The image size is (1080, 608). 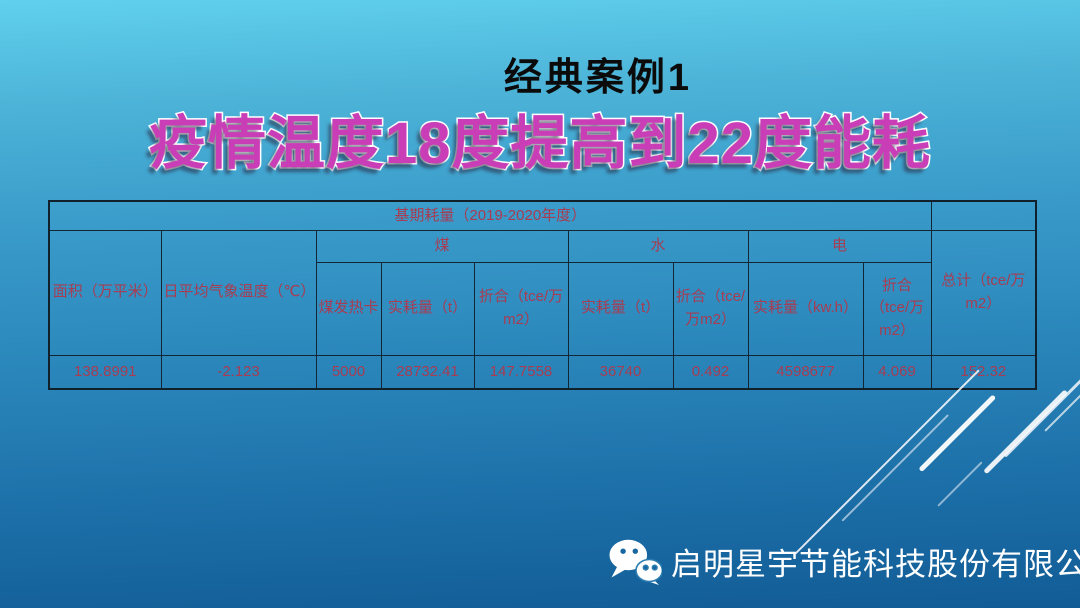 What do you see at coordinates (620, 372) in the screenshot?
I see `value-water-use: 36740` at bounding box center [620, 372].